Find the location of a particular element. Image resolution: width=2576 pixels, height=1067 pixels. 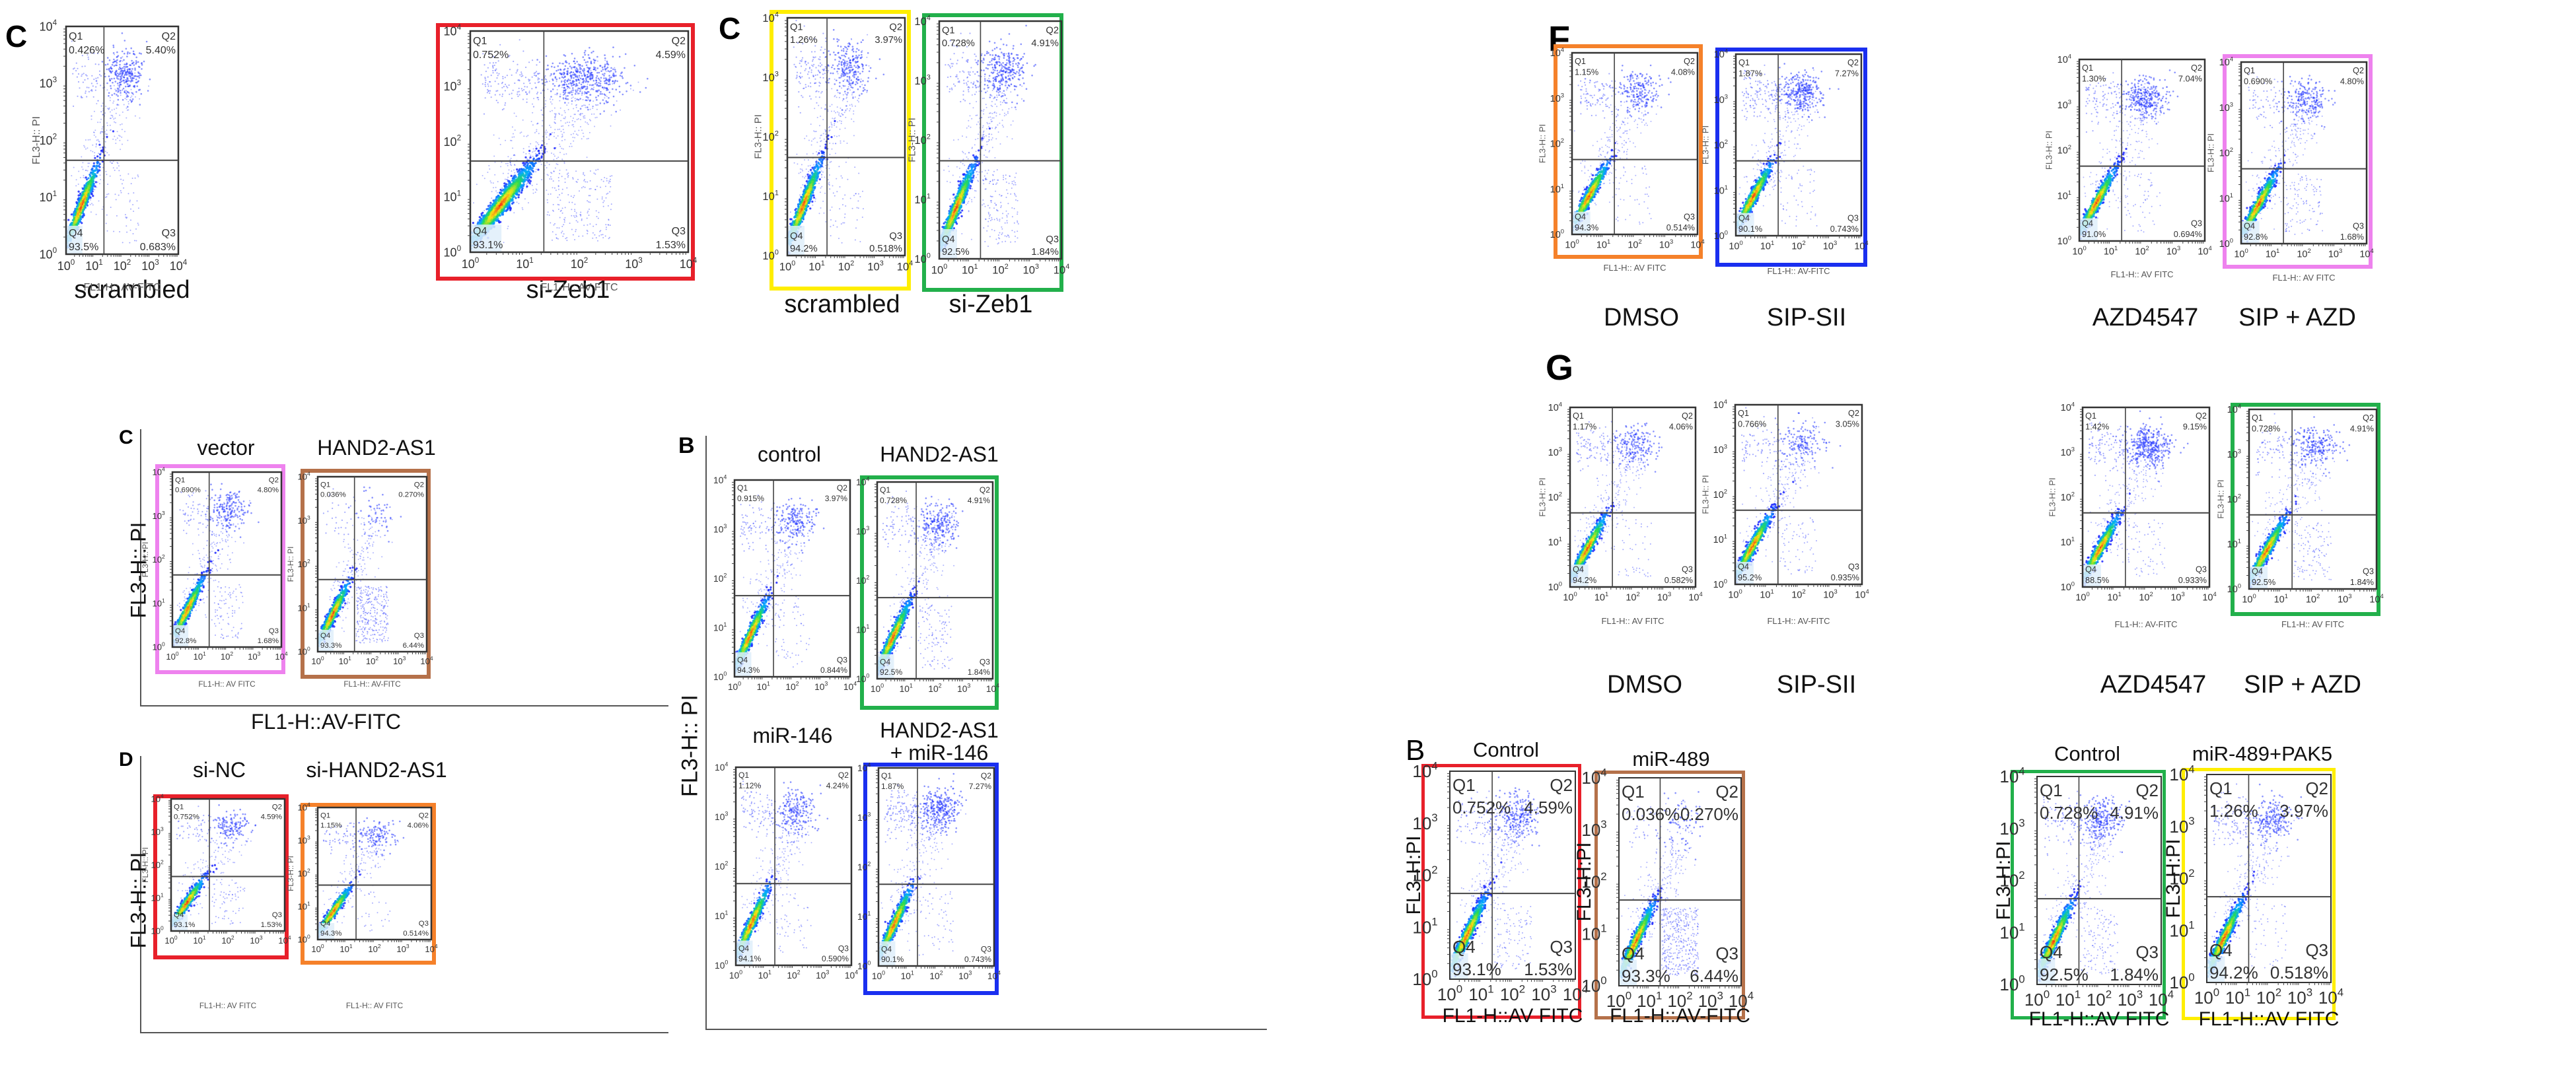

condition-label: AZD4547 is located at coordinates (2153, 685).